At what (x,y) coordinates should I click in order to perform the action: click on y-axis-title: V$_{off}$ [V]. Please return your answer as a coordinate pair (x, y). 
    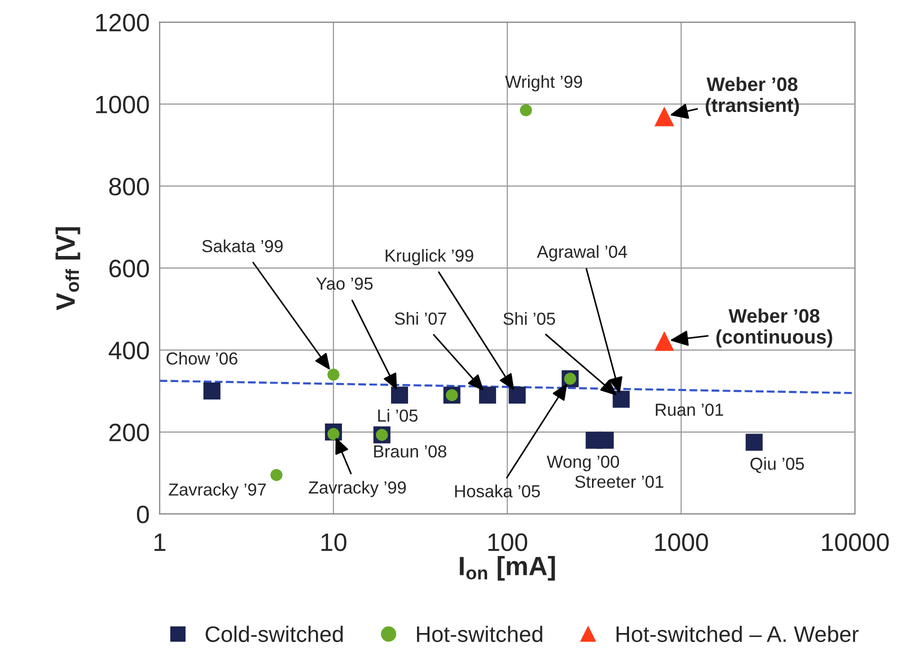
    Looking at the image, I should click on (68, 268).